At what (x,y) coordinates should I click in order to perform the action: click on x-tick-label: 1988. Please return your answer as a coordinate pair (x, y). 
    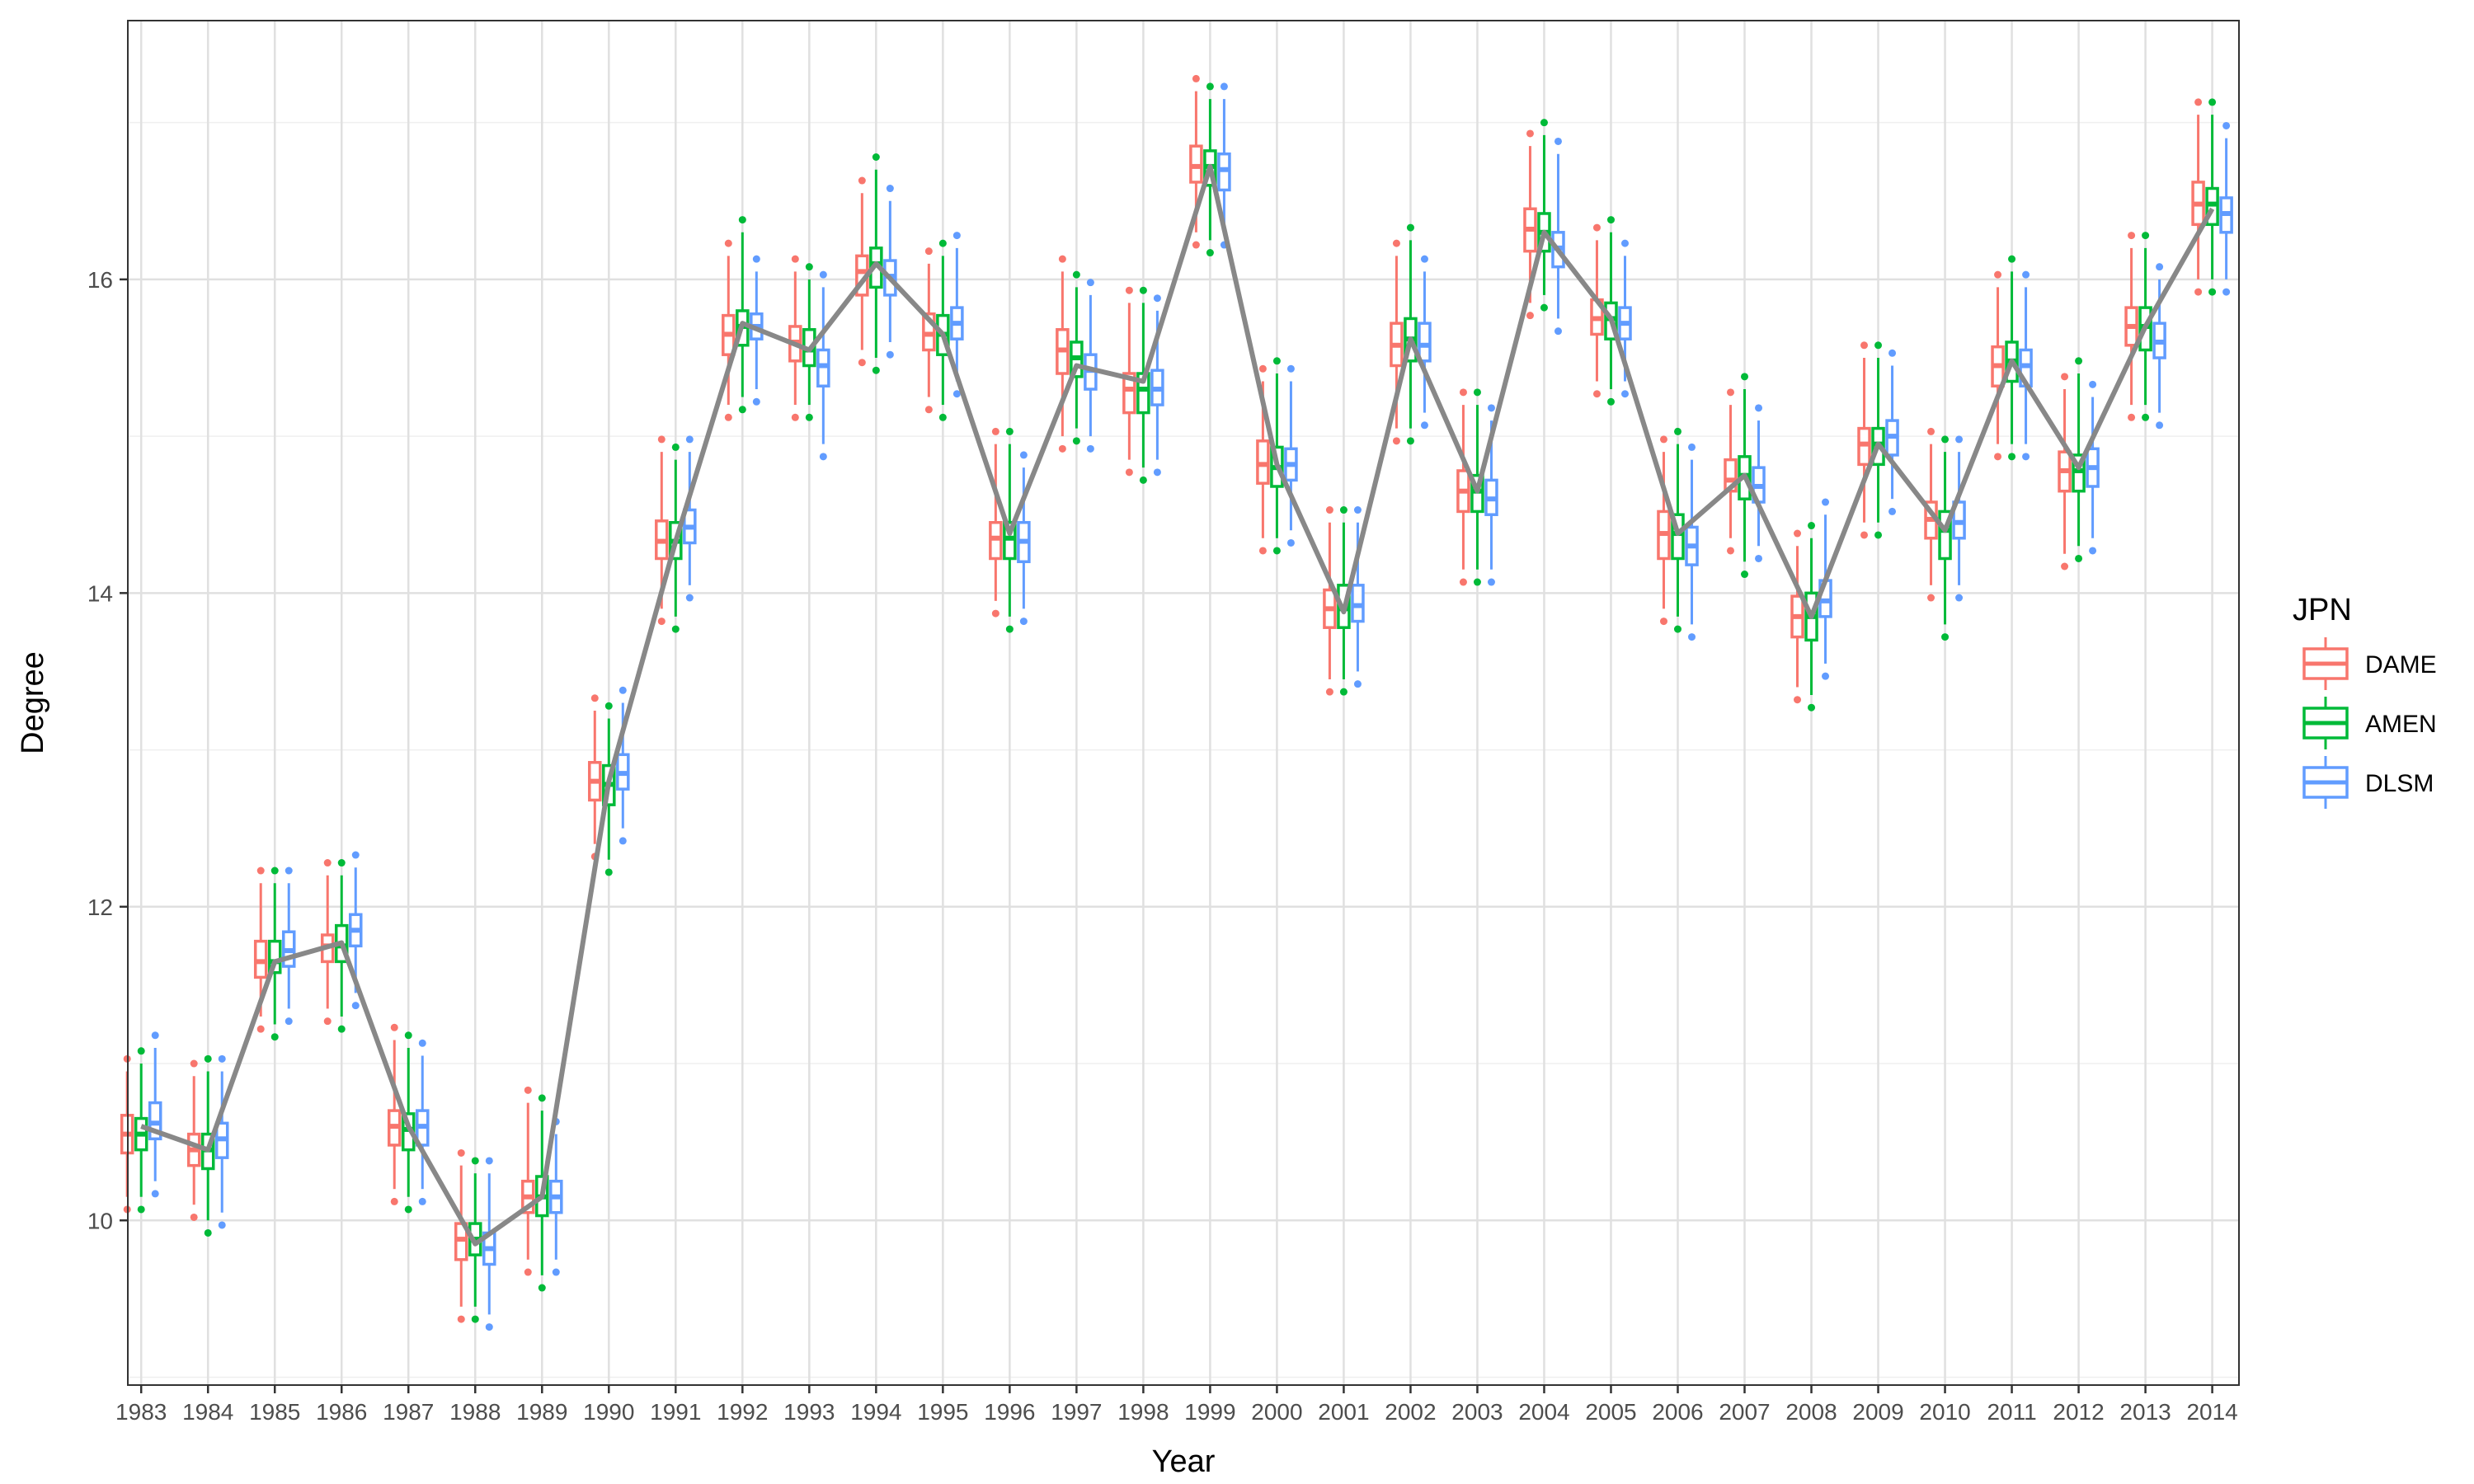
    Looking at the image, I should click on (475, 1412).